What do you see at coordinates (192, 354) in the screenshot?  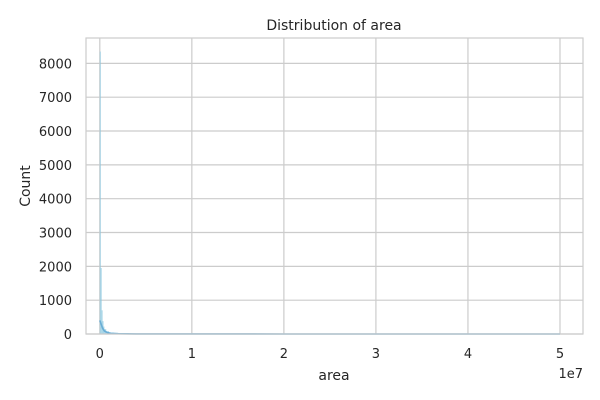 I see `x-tick-label: 1` at bounding box center [192, 354].